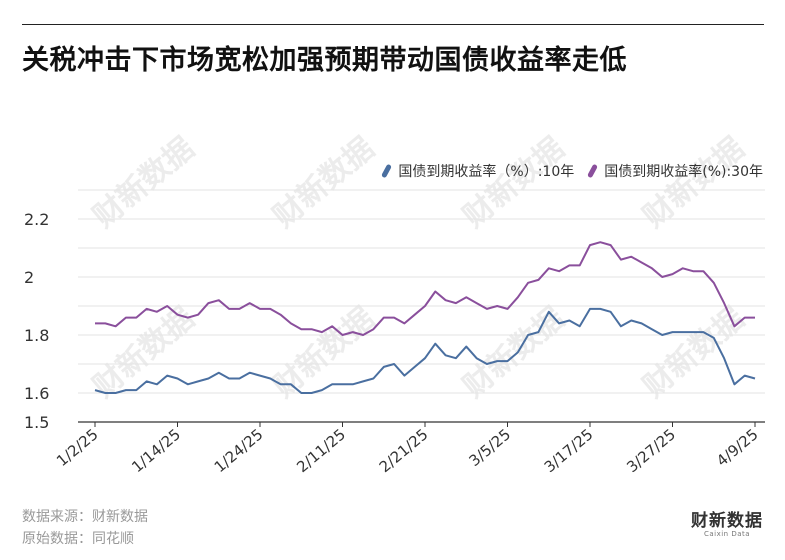 The image size is (785, 560). What do you see at coordinates (490, 447) in the screenshot?
I see `x-tick-label-5: 3/5/25` at bounding box center [490, 447].